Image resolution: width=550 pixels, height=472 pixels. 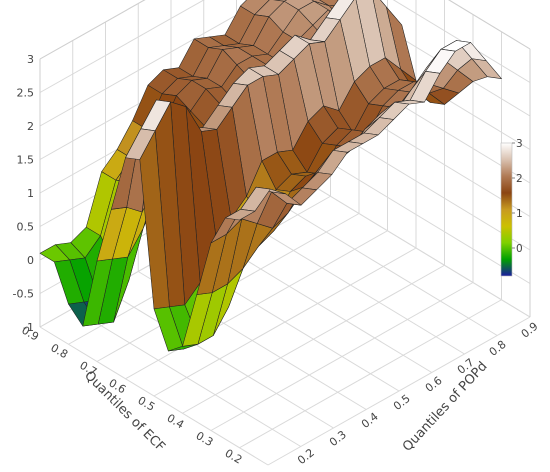 I want to click on colorbar-tick-label: 3, so click(x=519, y=144).